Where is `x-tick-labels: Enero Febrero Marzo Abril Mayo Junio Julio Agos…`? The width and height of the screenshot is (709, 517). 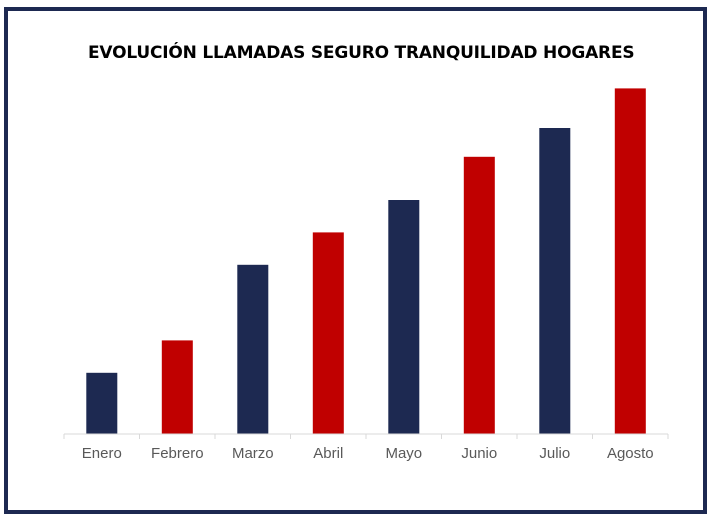 x-tick-labels: Enero Febrero Marzo Abril Mayo Junio Julio Agos… is located at coordinates (368, 453).